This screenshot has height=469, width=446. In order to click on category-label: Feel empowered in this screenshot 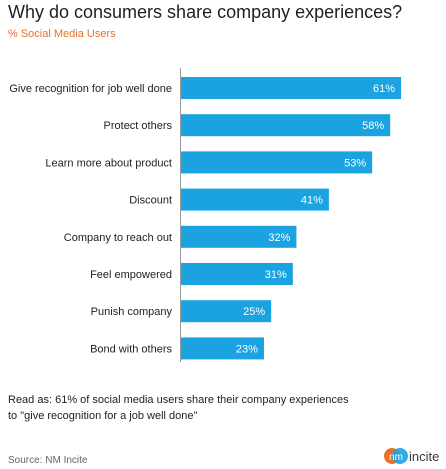, I will do `click(131, 275)`.